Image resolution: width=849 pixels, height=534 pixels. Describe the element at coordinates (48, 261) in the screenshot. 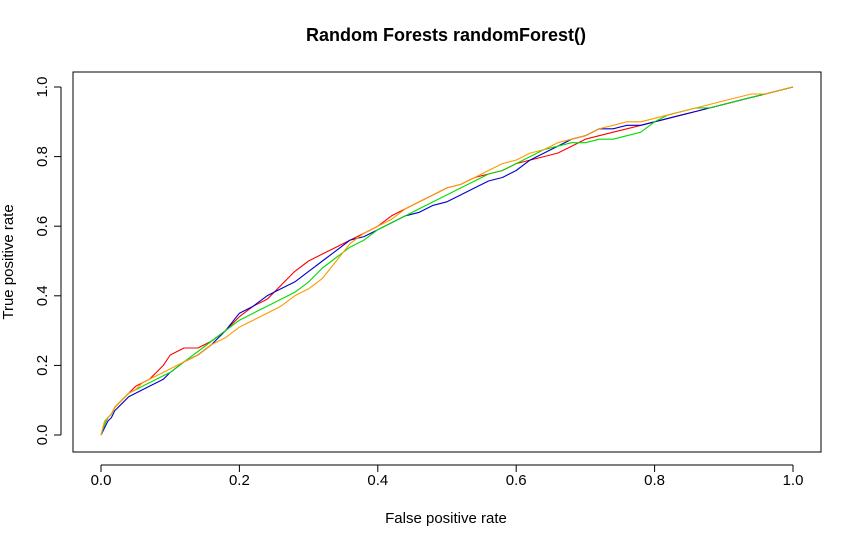

I see `y-axis: 0.0 0.2 0.4 0.6 0.8 1.0` at that location.